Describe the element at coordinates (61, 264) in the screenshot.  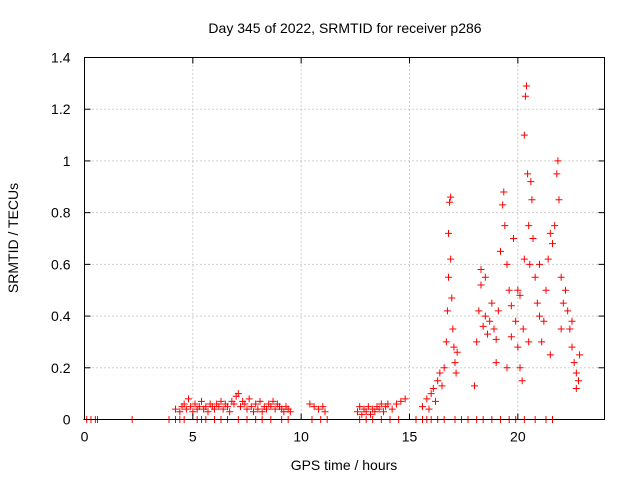
I see `y-tick-label: 0.6` at that location.